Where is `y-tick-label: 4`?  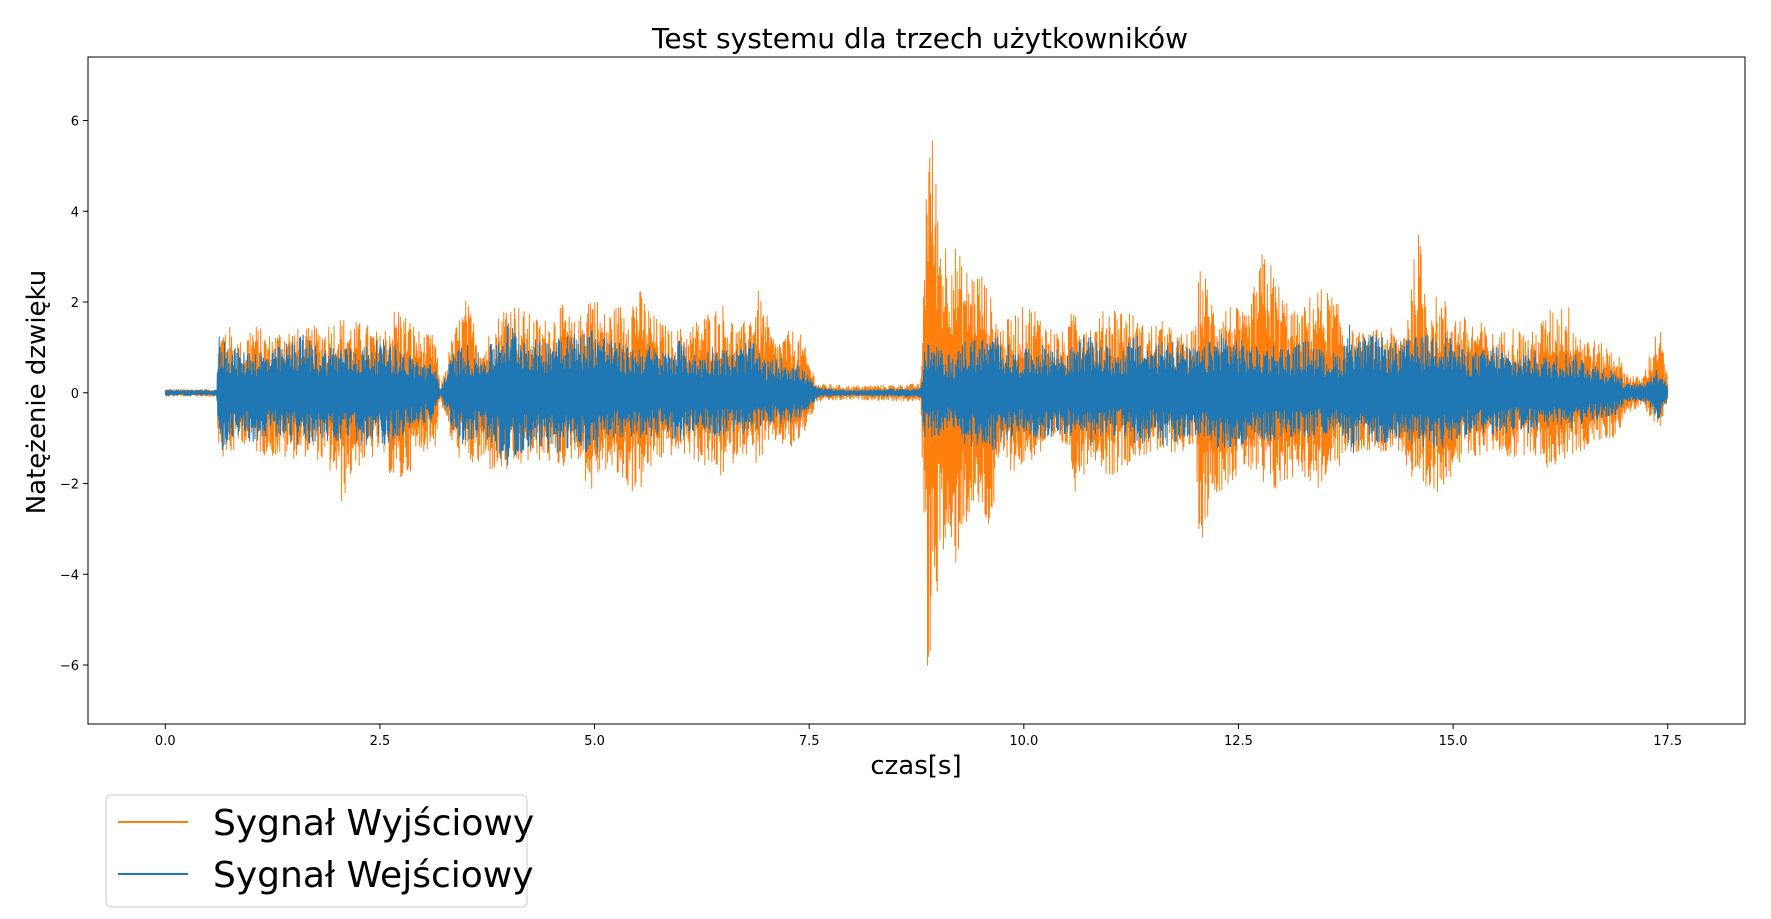 y-tick-label: 4 is located at coordinates (75, 212).